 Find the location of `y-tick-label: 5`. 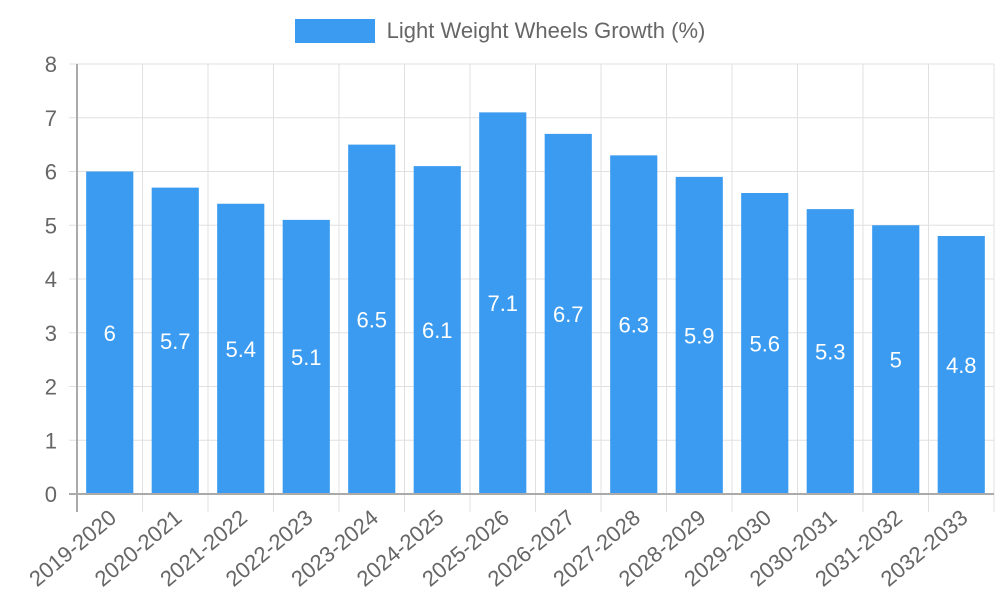

y-tick-label: 5 is located at coordinates (51, 225).